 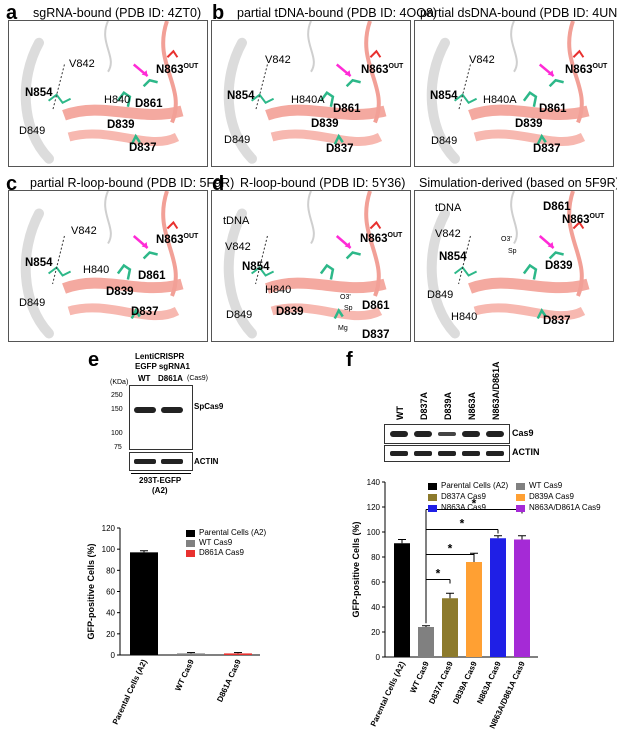 What do you see at coordinates (209, 406) in the screenshot?
I see `band-label-spcas9: SpCas9` at bounding box center [209, 406].